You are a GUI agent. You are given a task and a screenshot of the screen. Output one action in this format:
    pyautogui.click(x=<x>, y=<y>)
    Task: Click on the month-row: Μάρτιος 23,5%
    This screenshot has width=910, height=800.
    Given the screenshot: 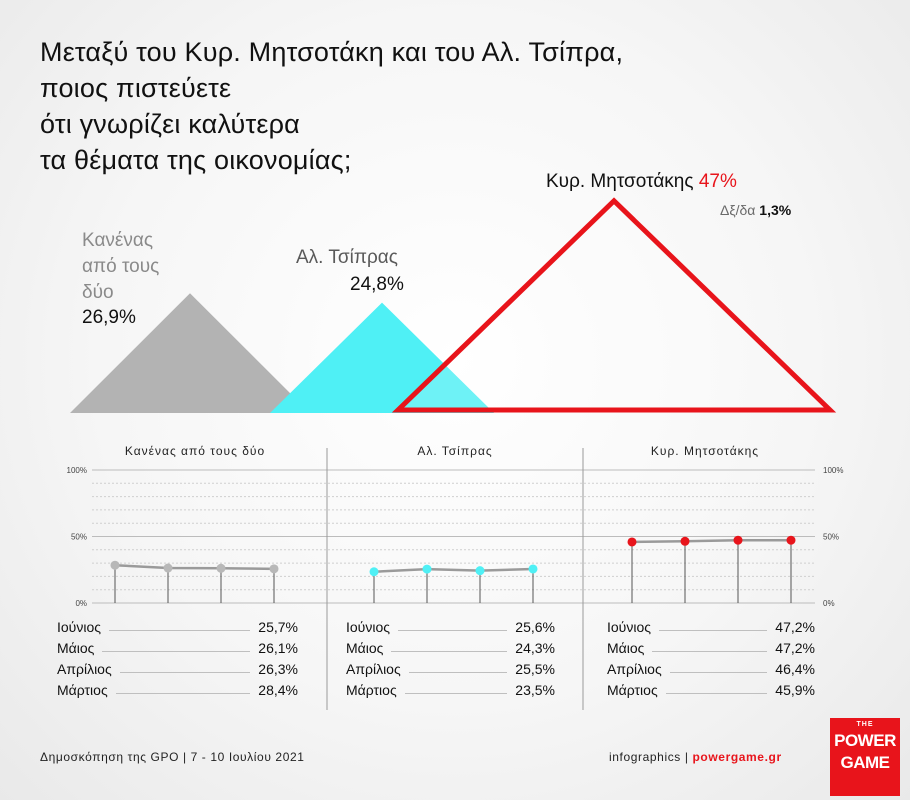 What is the action you would take?
    pyautogui.click(x=450, y=690)
    